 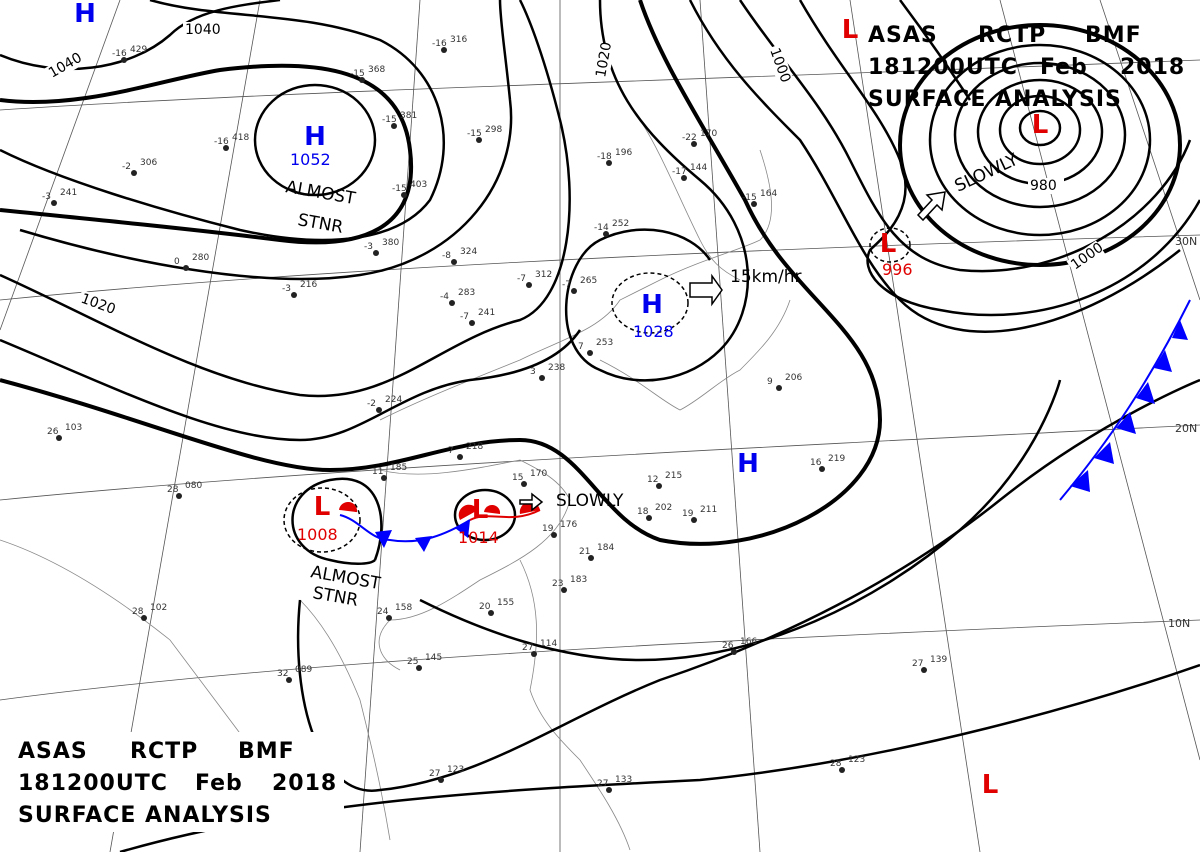 I want to click on station-pressure: 103, so click(x=73, y=428).